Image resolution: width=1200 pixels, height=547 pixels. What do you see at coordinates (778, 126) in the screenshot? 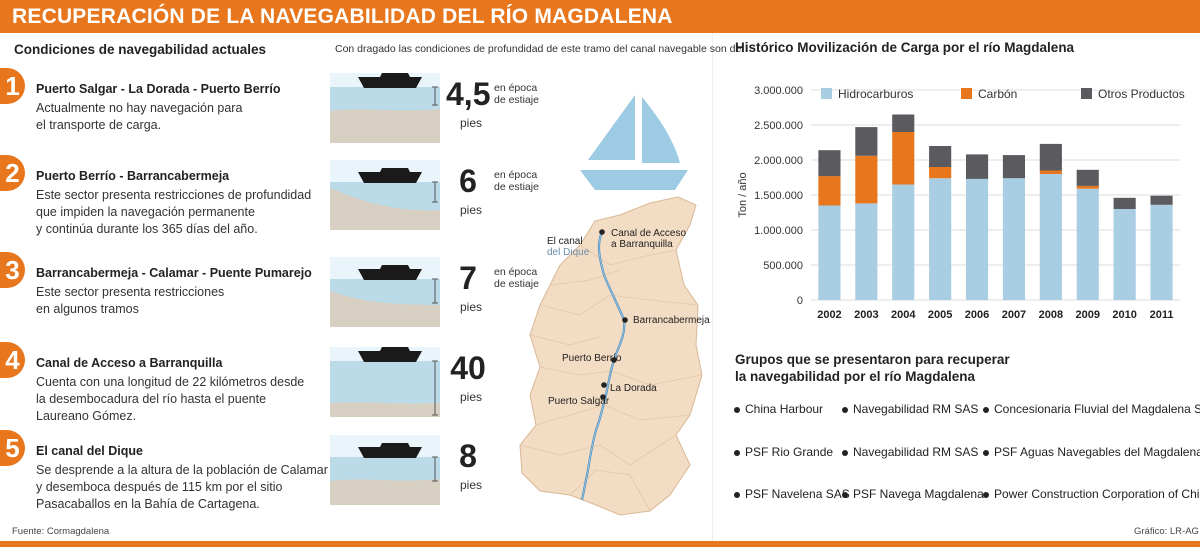
I see `y-tick-label: 2.500.000` at bounding box center [778, 126].